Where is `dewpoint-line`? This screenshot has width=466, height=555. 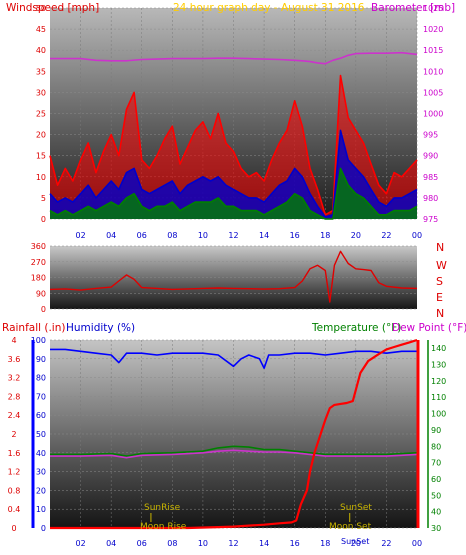 dewpoint-line is located at coordinates (234, 454).